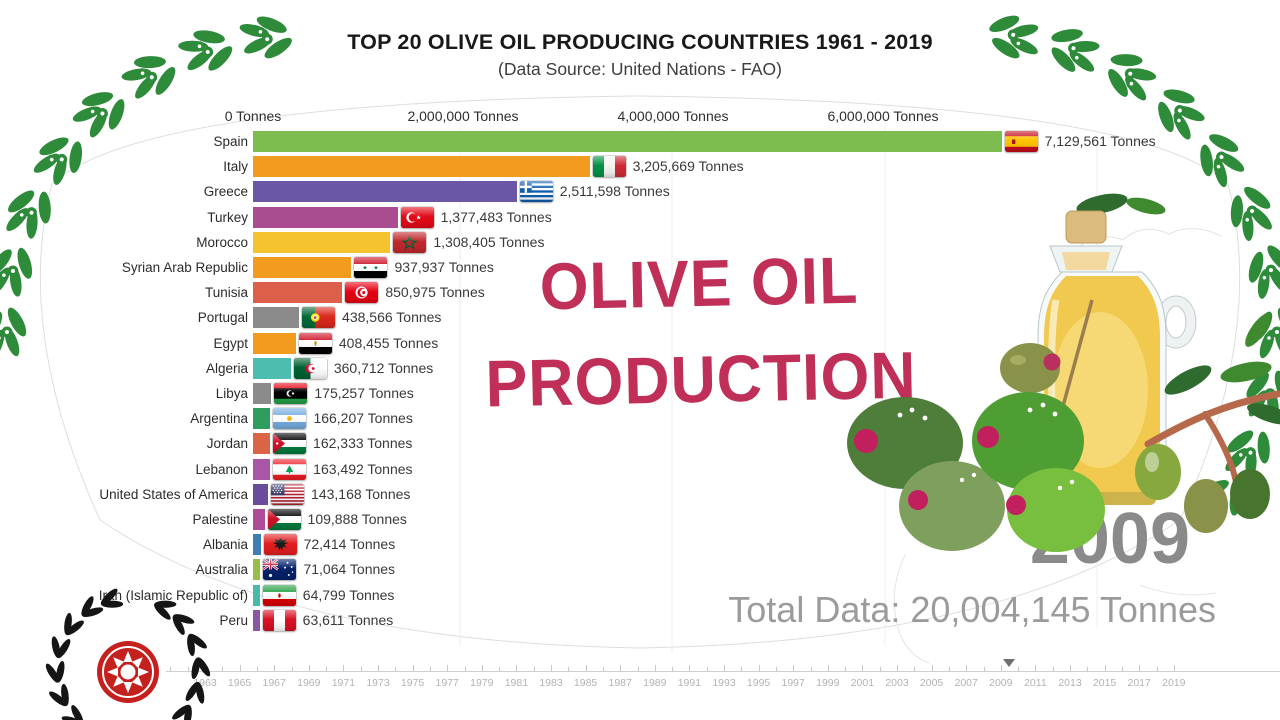  I want to click on pe-flag-icon, so click(279, 620).